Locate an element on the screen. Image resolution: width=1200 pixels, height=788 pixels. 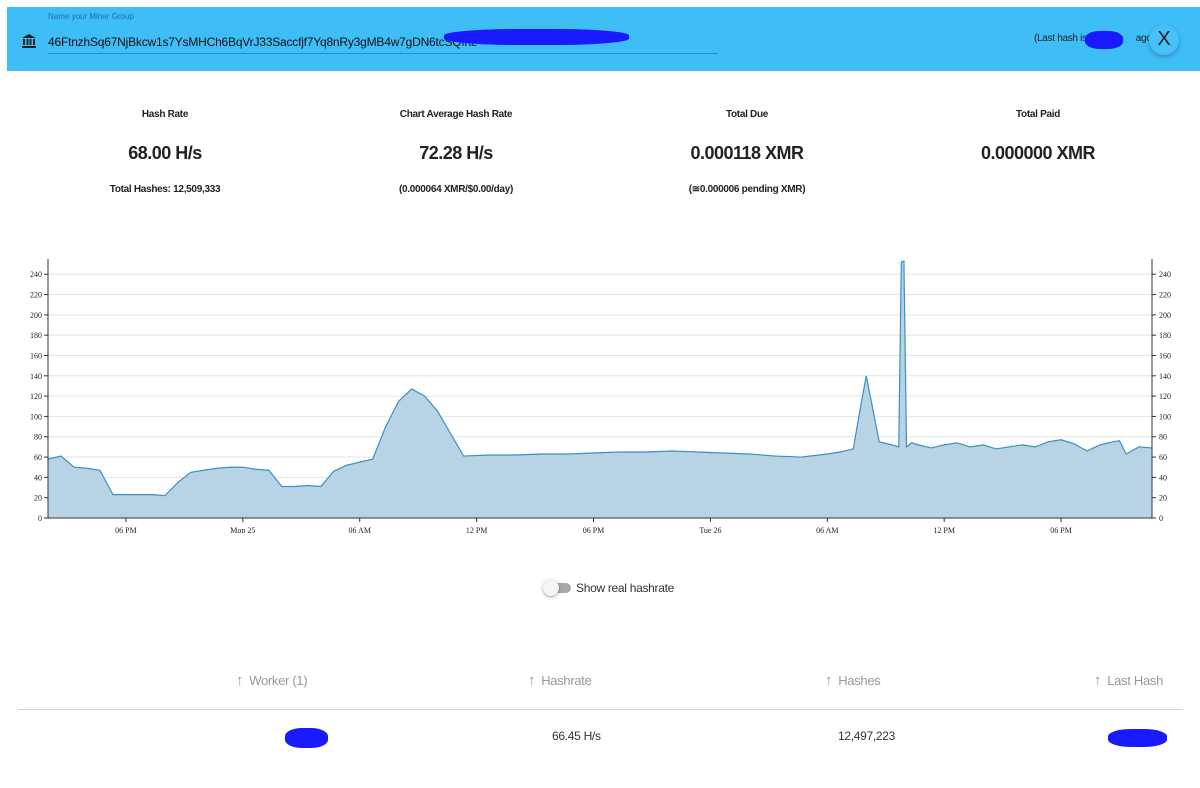
y-tick-label-right: 140 is located at coordinates (1165, 376).